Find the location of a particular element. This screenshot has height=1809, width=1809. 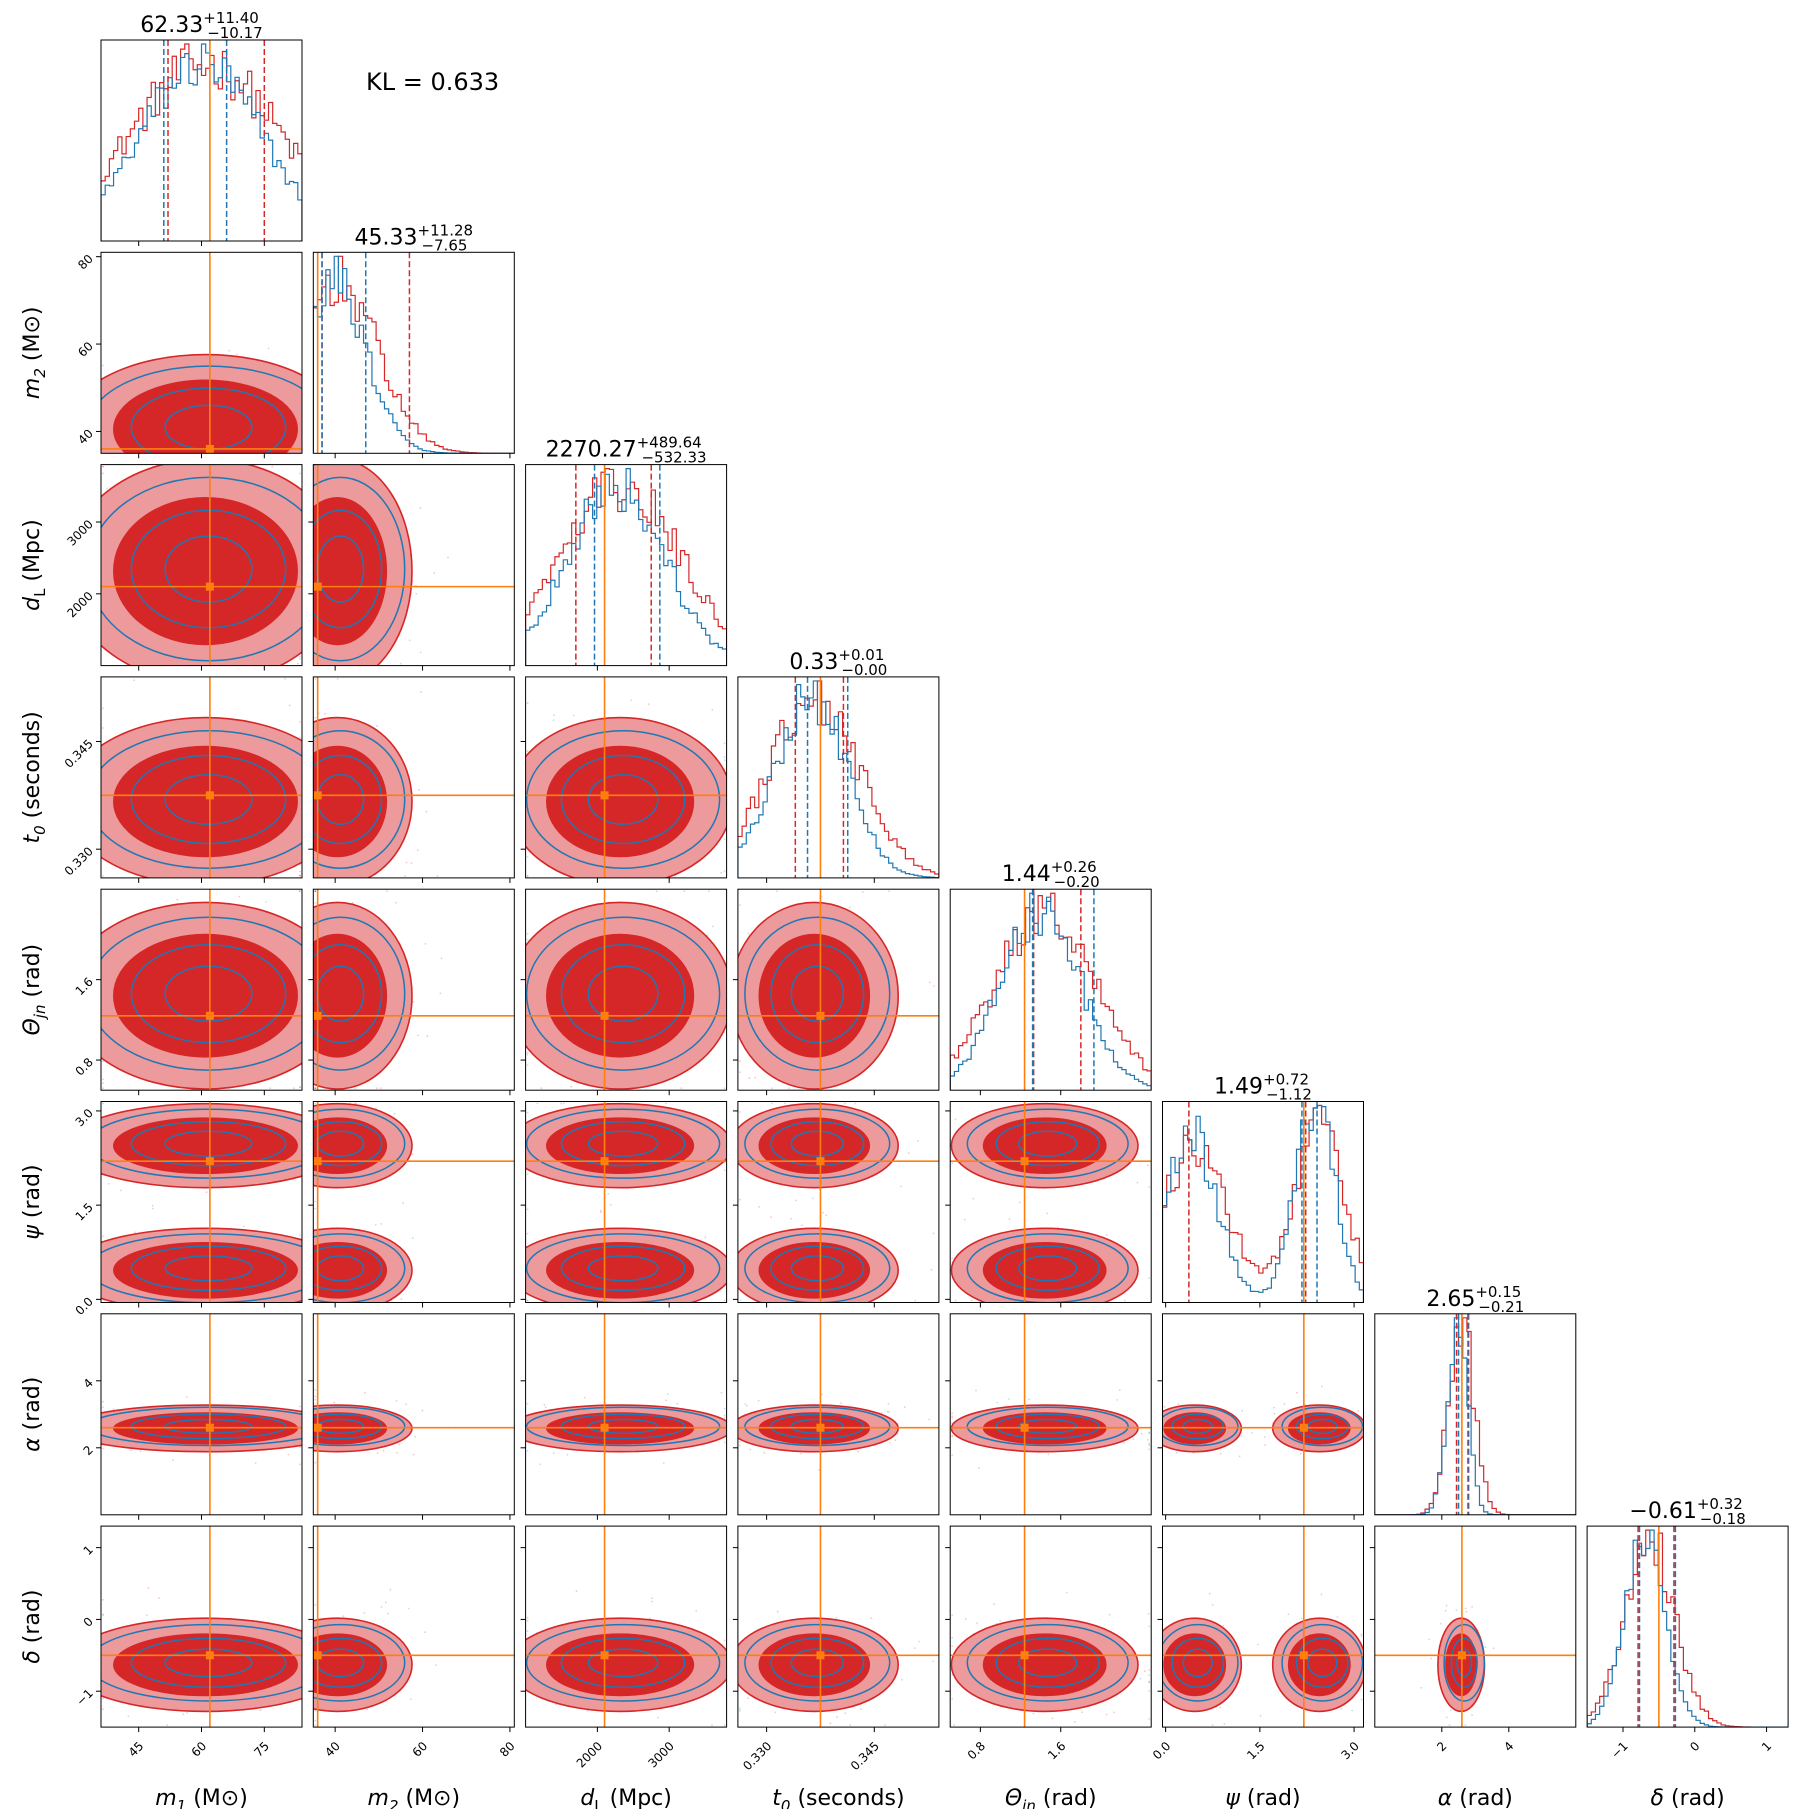

x-tick-label-m2: 80 is located at coordinates (507, 1749).